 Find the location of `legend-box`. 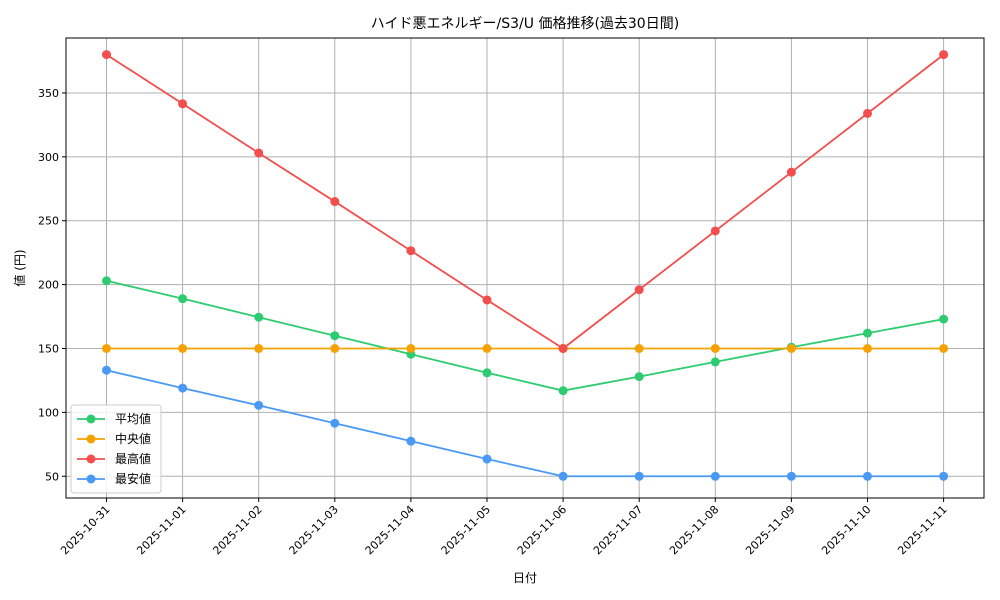

legend-box is located at coordinates (116, 449).